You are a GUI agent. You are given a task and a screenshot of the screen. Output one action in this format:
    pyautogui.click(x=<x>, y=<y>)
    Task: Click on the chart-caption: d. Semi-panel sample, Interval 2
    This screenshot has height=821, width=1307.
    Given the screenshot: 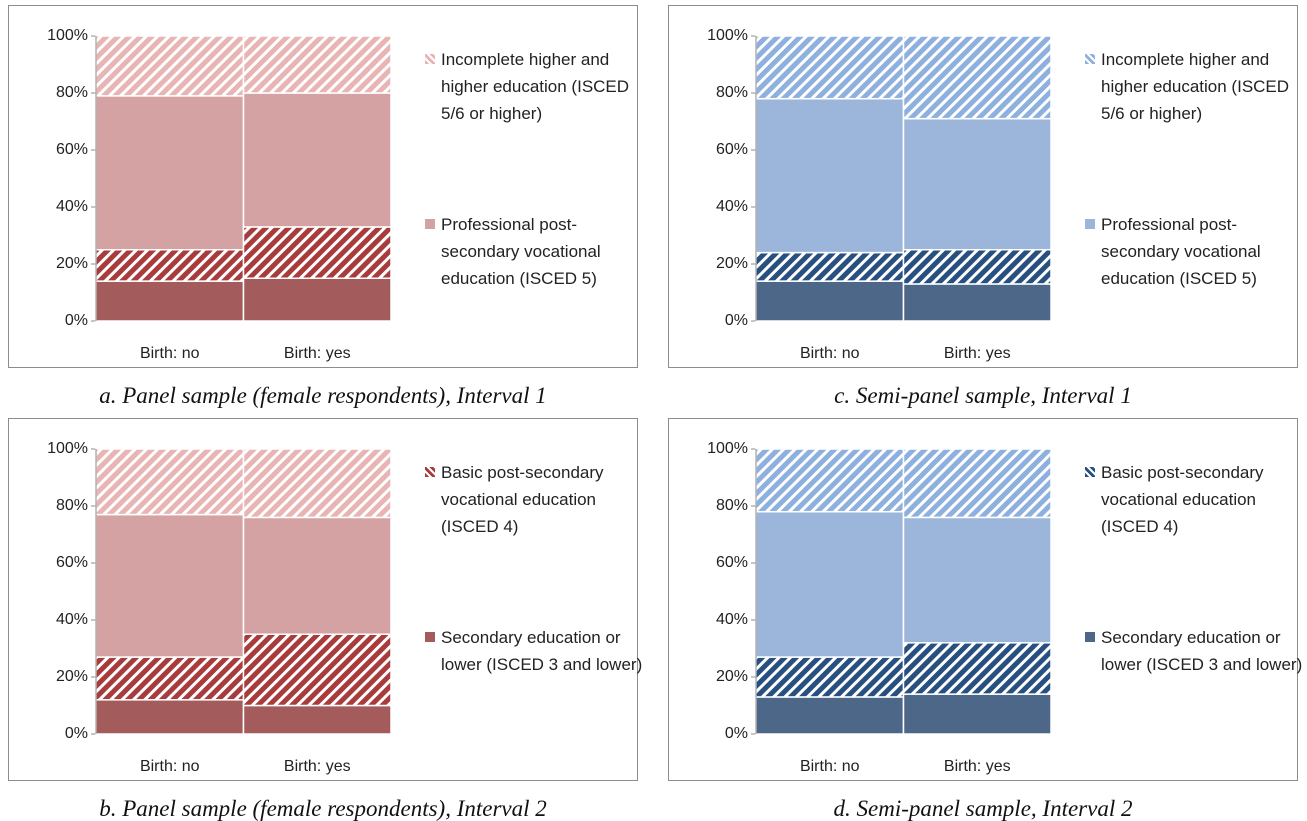 What is the action you would take?
    pyautogui.click(x=983, y=808)
    